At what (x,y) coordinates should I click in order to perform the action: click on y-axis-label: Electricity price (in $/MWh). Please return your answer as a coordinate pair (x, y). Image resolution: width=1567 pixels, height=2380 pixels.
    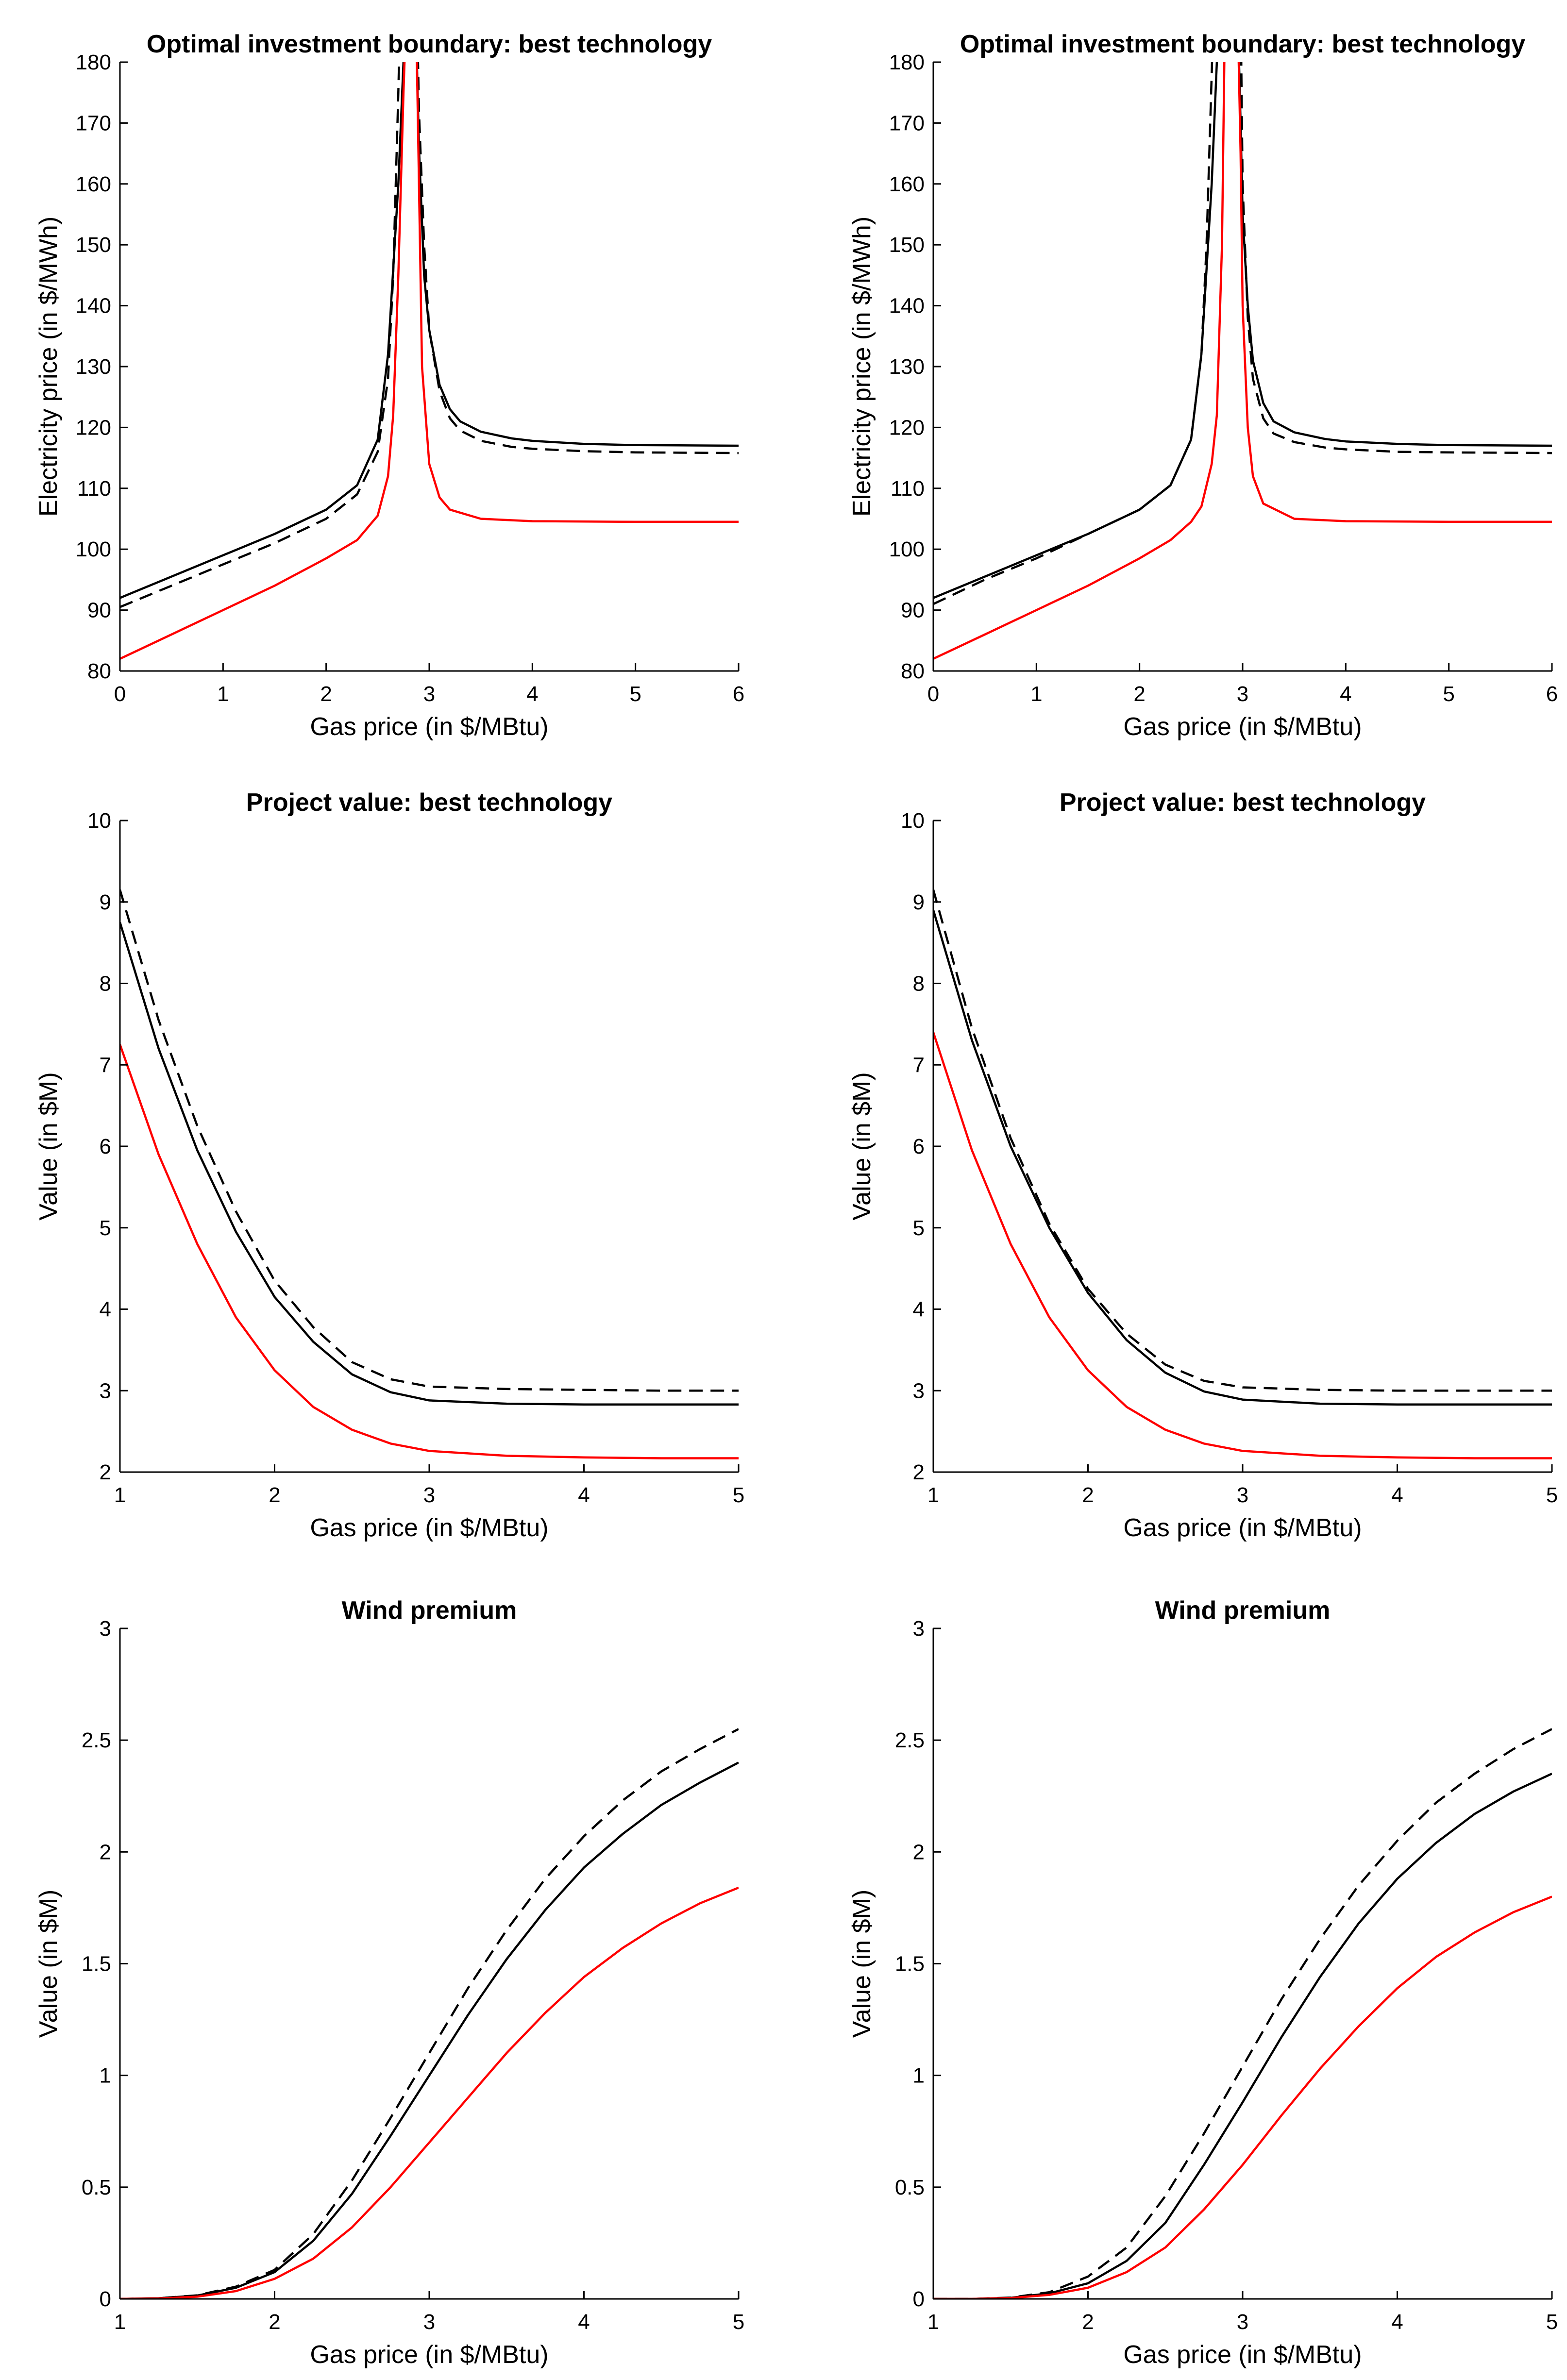
    Looking at the image, I should click on (48, 367).